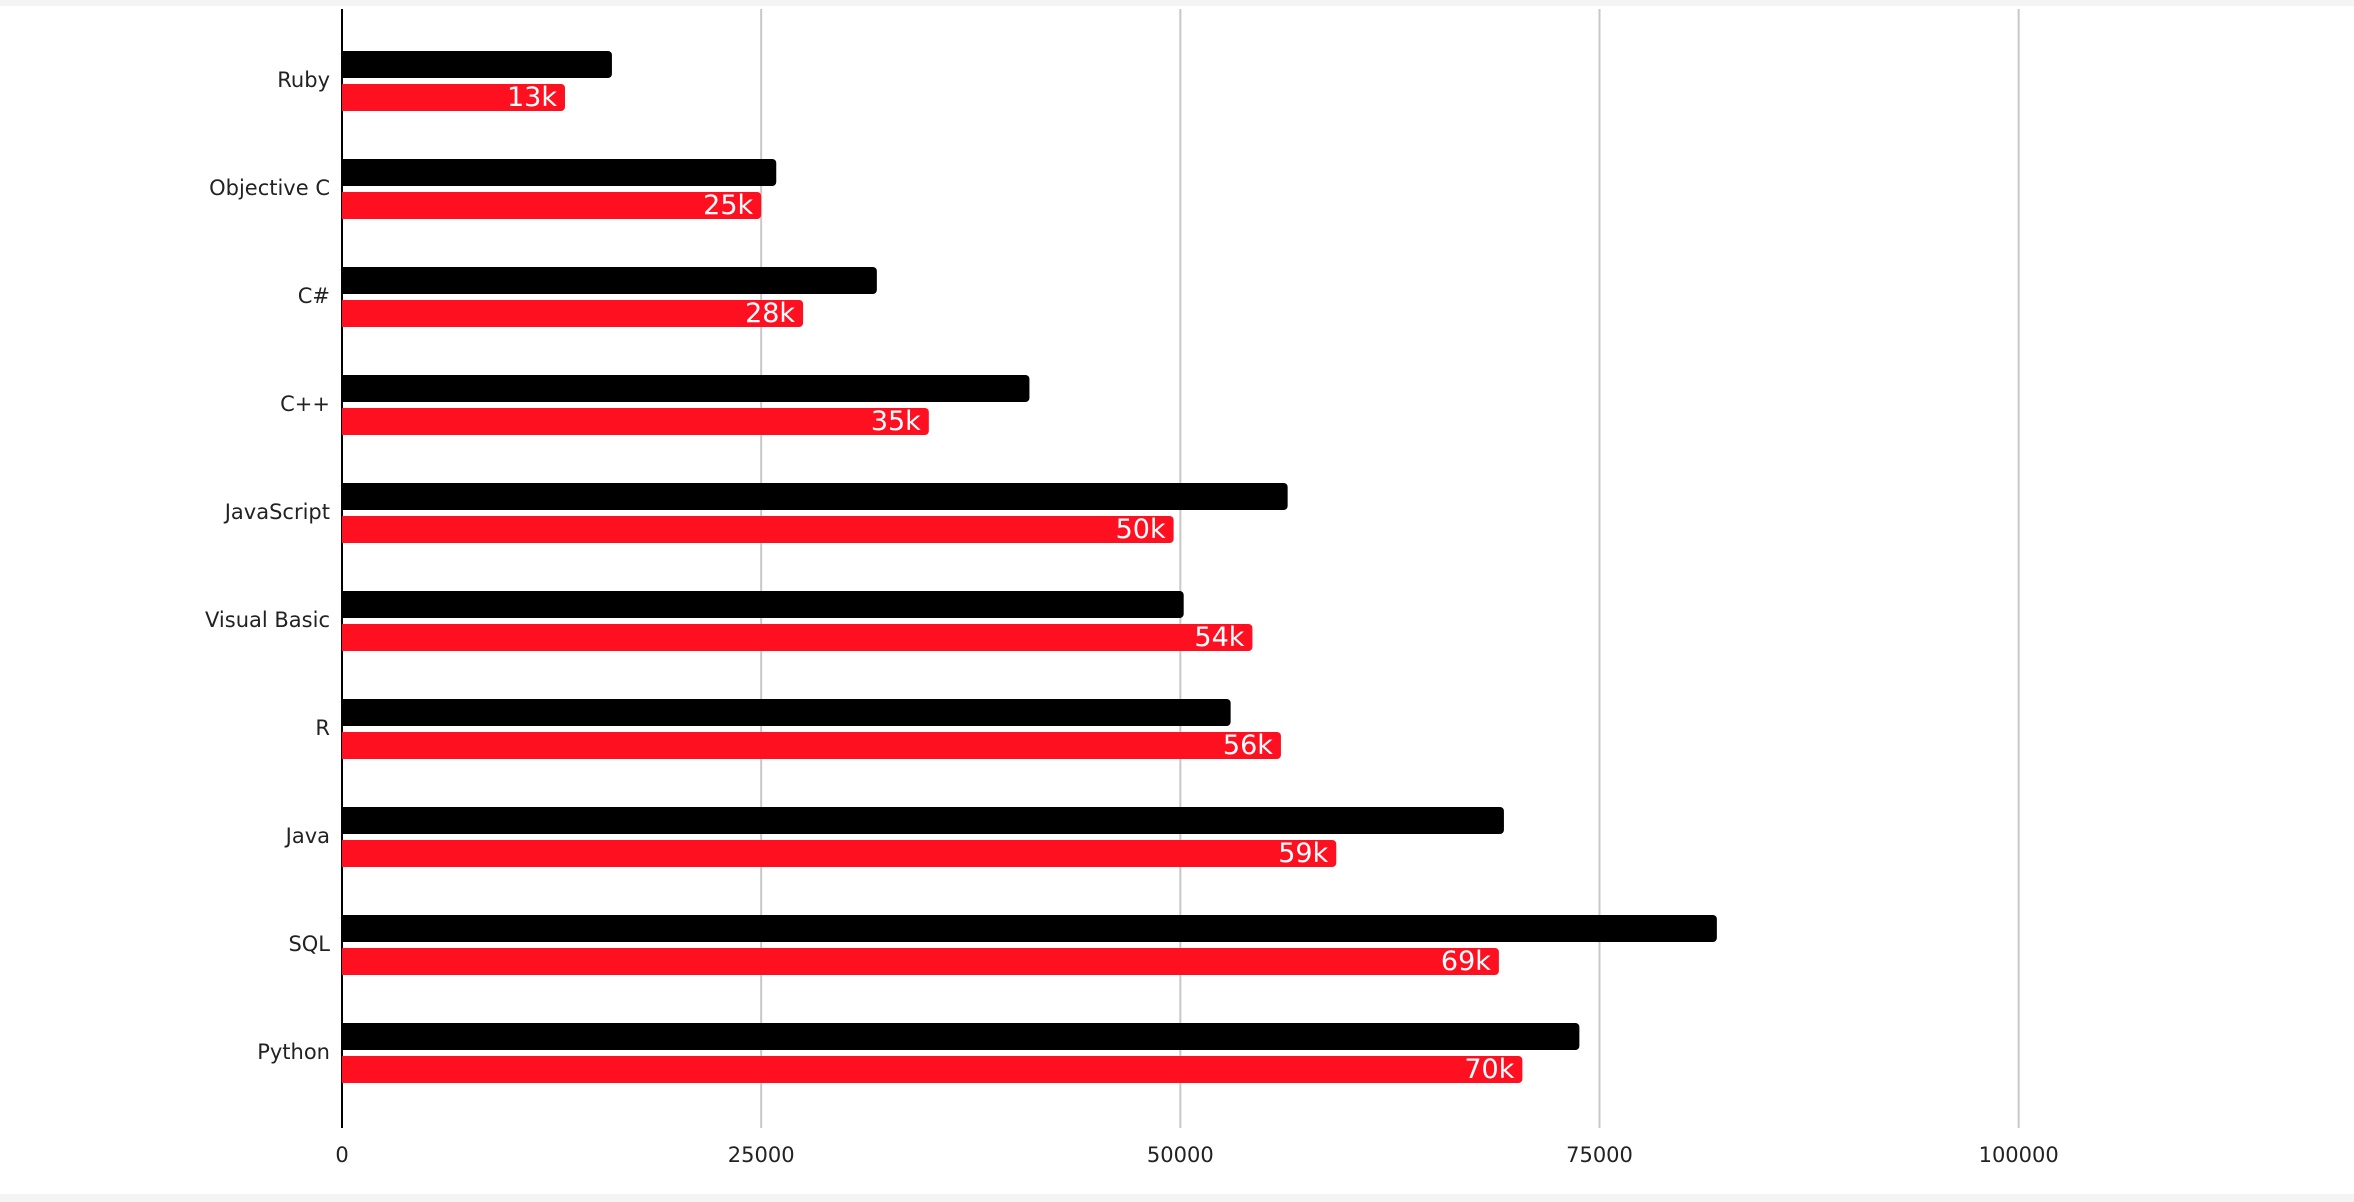  I want to click on y-tick-label: Objective C, so click(269, 188).